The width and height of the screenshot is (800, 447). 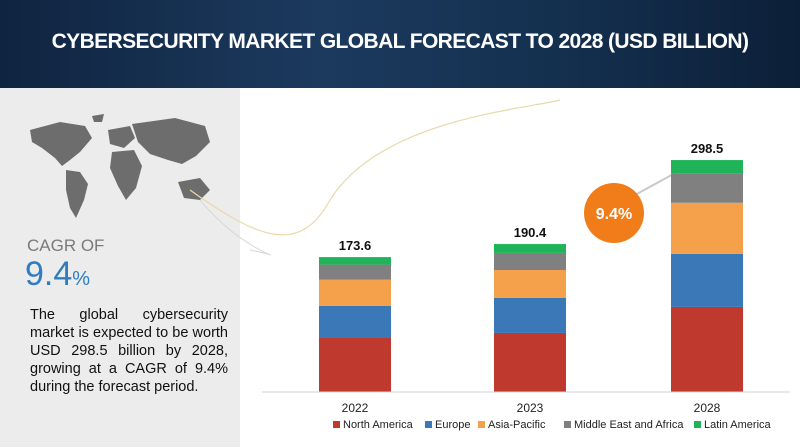 I want to click on cagr-unit: %, so click(x=81, y=279).